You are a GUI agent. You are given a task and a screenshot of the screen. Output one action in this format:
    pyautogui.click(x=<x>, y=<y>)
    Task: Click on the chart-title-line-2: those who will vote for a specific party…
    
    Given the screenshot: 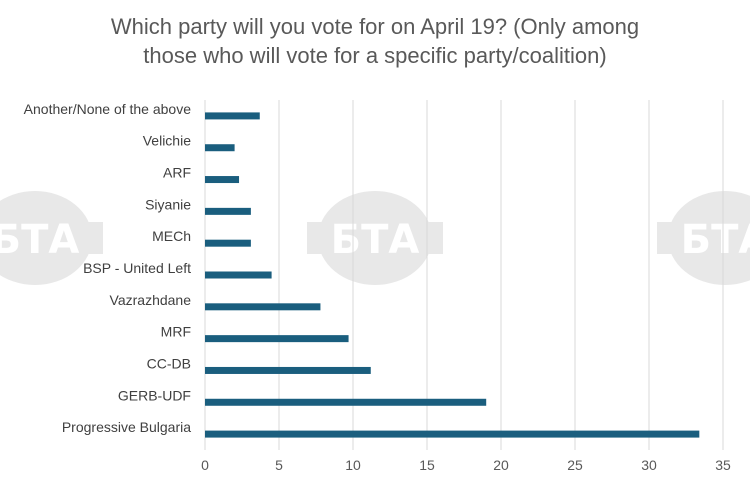 What is the action you would take?
    pyautogui.click(x=375, y=55)
    